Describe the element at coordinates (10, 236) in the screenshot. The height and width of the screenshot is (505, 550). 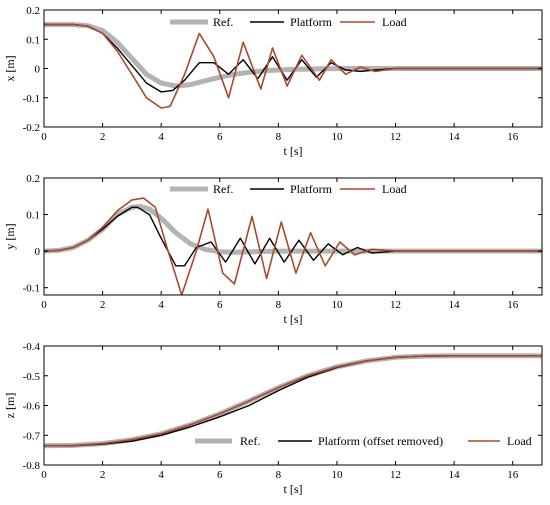
I see `y-axis-label: y [m]` at that location.